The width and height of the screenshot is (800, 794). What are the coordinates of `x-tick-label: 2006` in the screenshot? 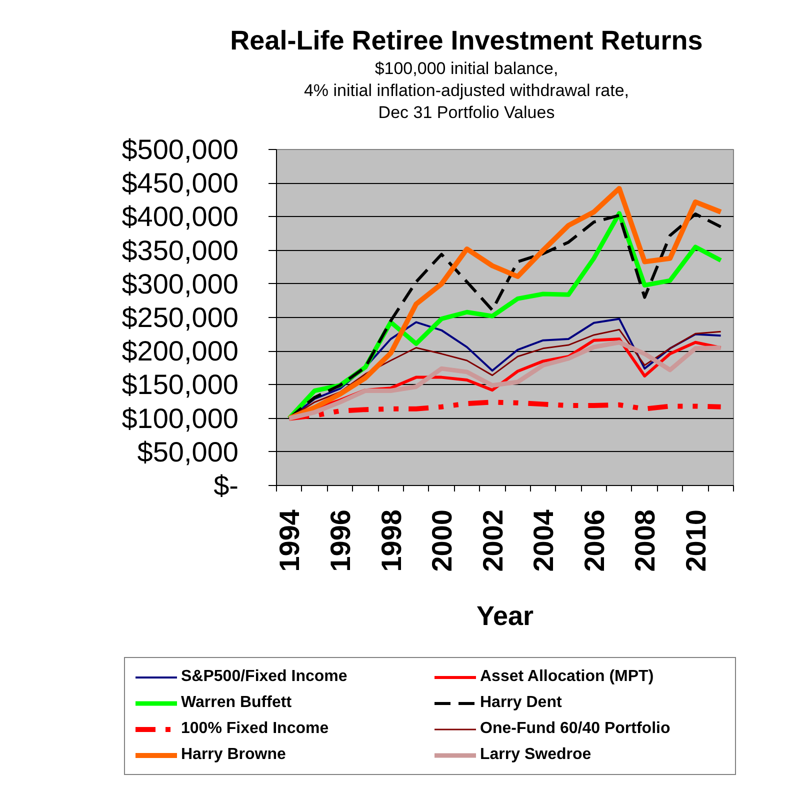 It's located at (594, 540).